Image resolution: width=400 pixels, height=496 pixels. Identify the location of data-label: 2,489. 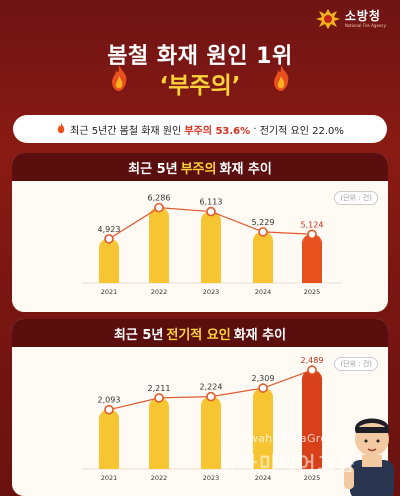
(312, 360).